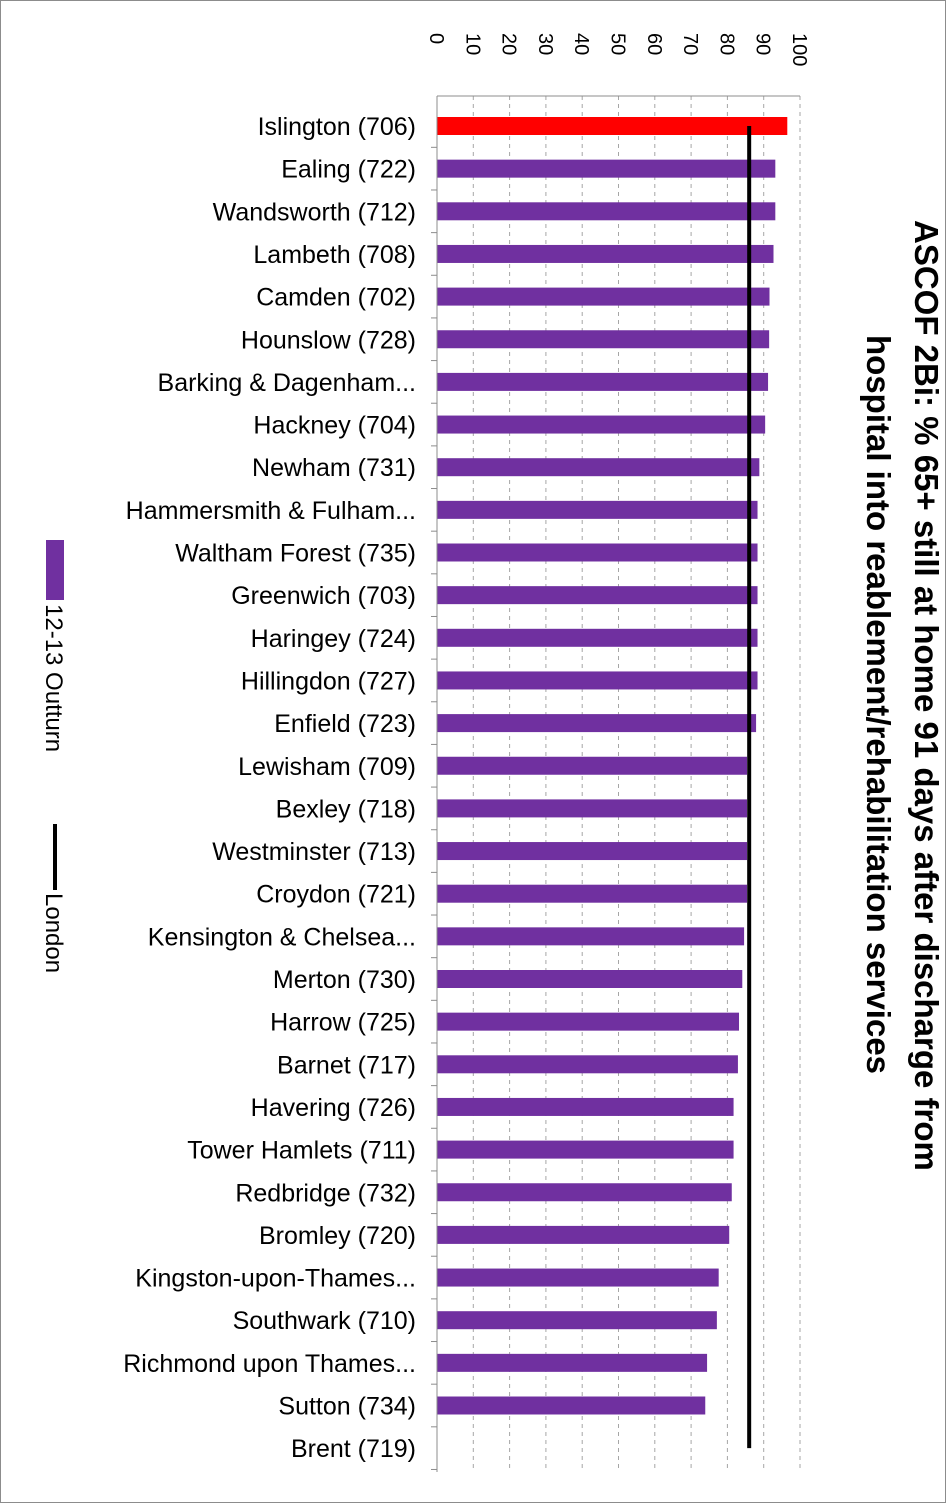 Image resolution: width=946 pixels, height=1503 pixels. I want to click on category-label: Ealing (722), so click(348, 170).